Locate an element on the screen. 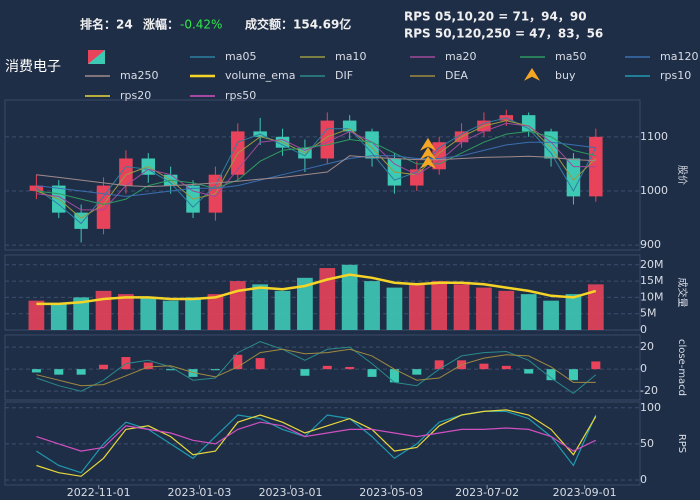  y-axis-label: 股价 is located at coordinates (682, 175).